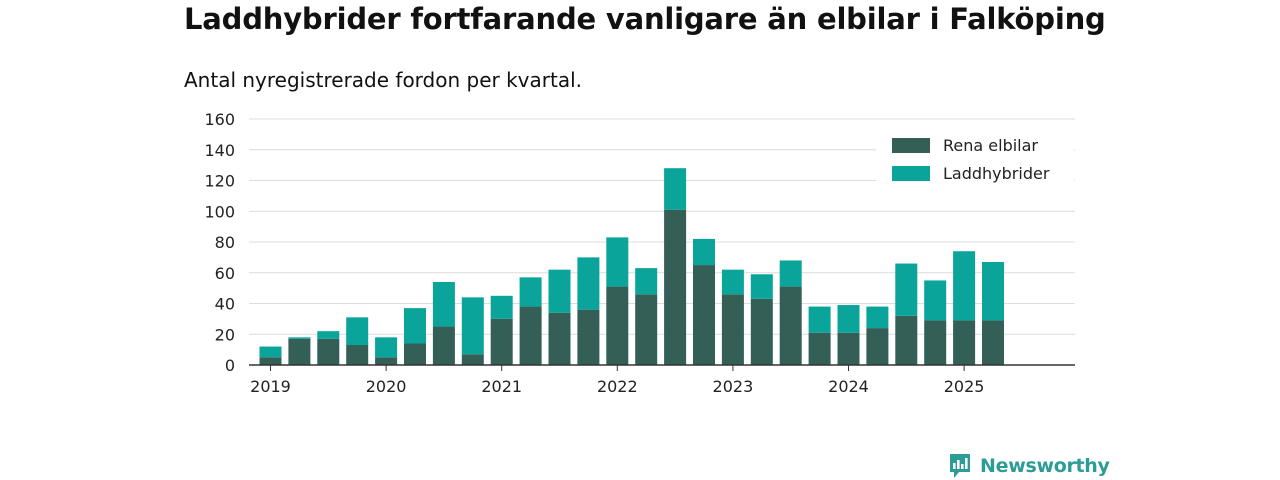 Image resolution: width=1280 pixels, height=480 pixels. Describe the element at coordinates (225, 273) in the screenshot. I see `y-tick-label: 60` at that location.